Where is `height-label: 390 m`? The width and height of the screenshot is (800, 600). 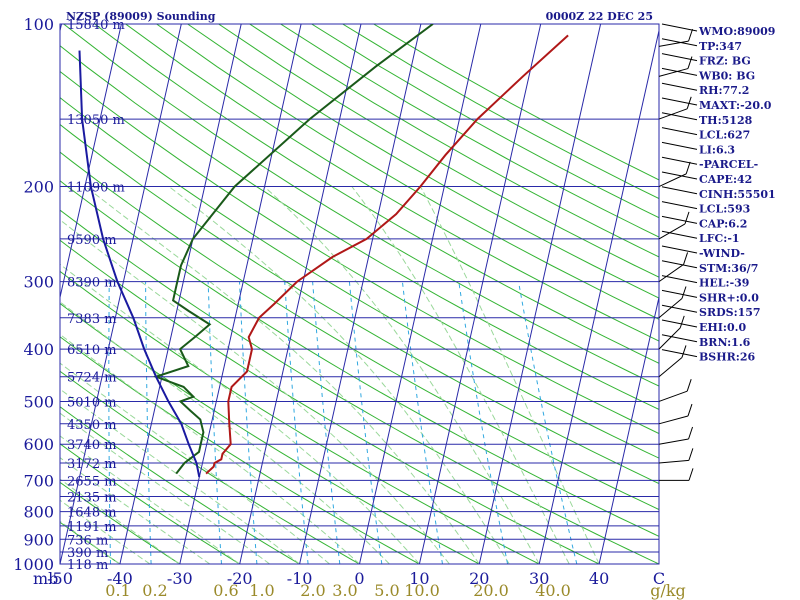
height-label: 390 m is located at coordinates (87, 553).